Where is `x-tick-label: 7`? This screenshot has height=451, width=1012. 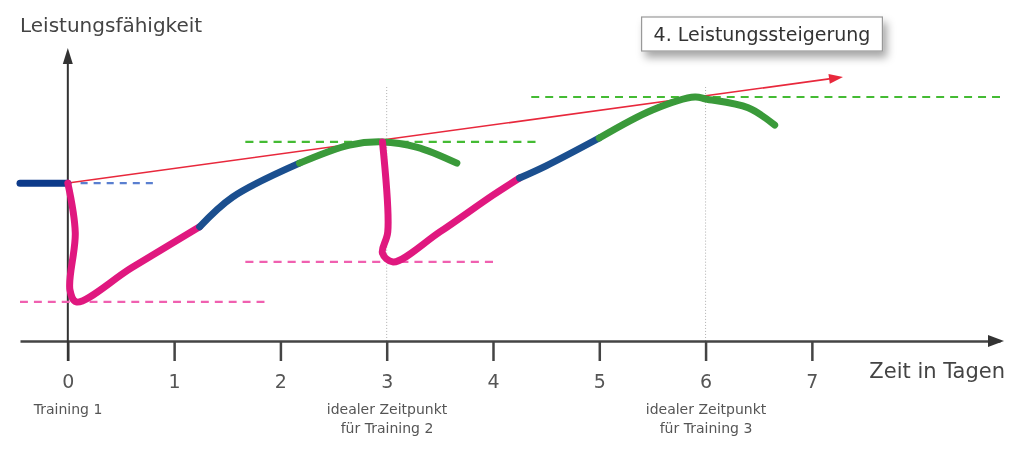 x-tick-label: 7 is located at coordinates (812, 381).